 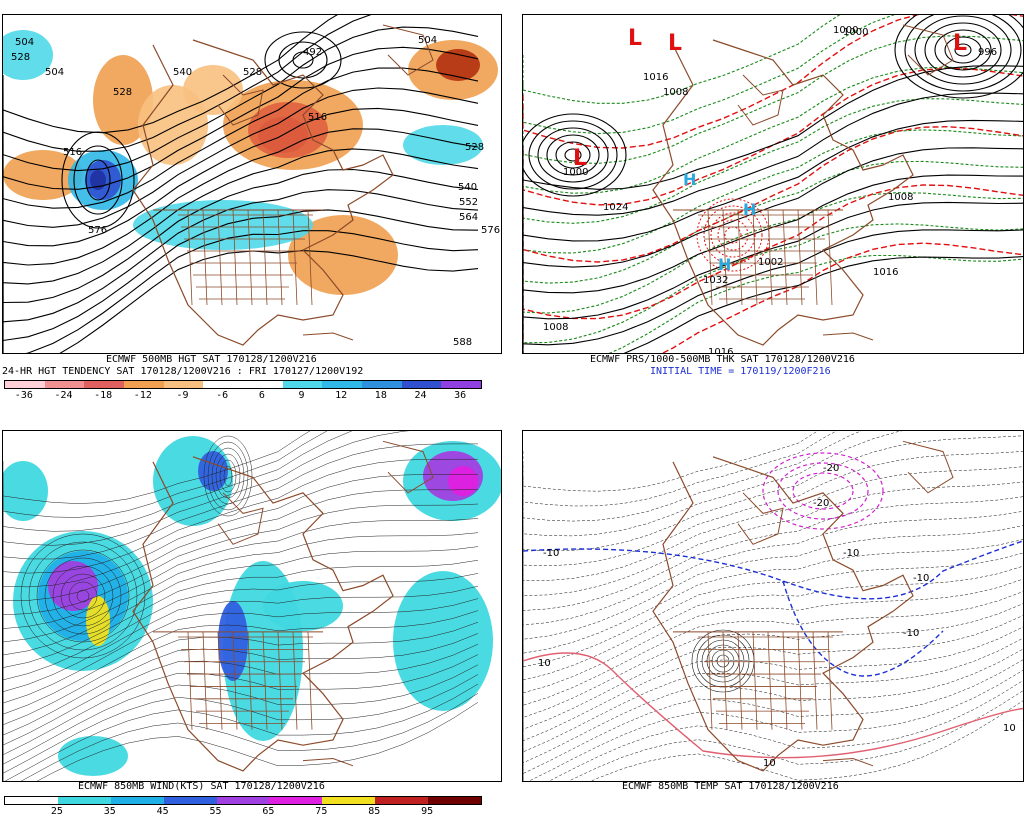 What do you see at coordinates (427, 811) in the screenshot?
I see `colorbar-tick-label: 95` at bounding box center [427, 811].